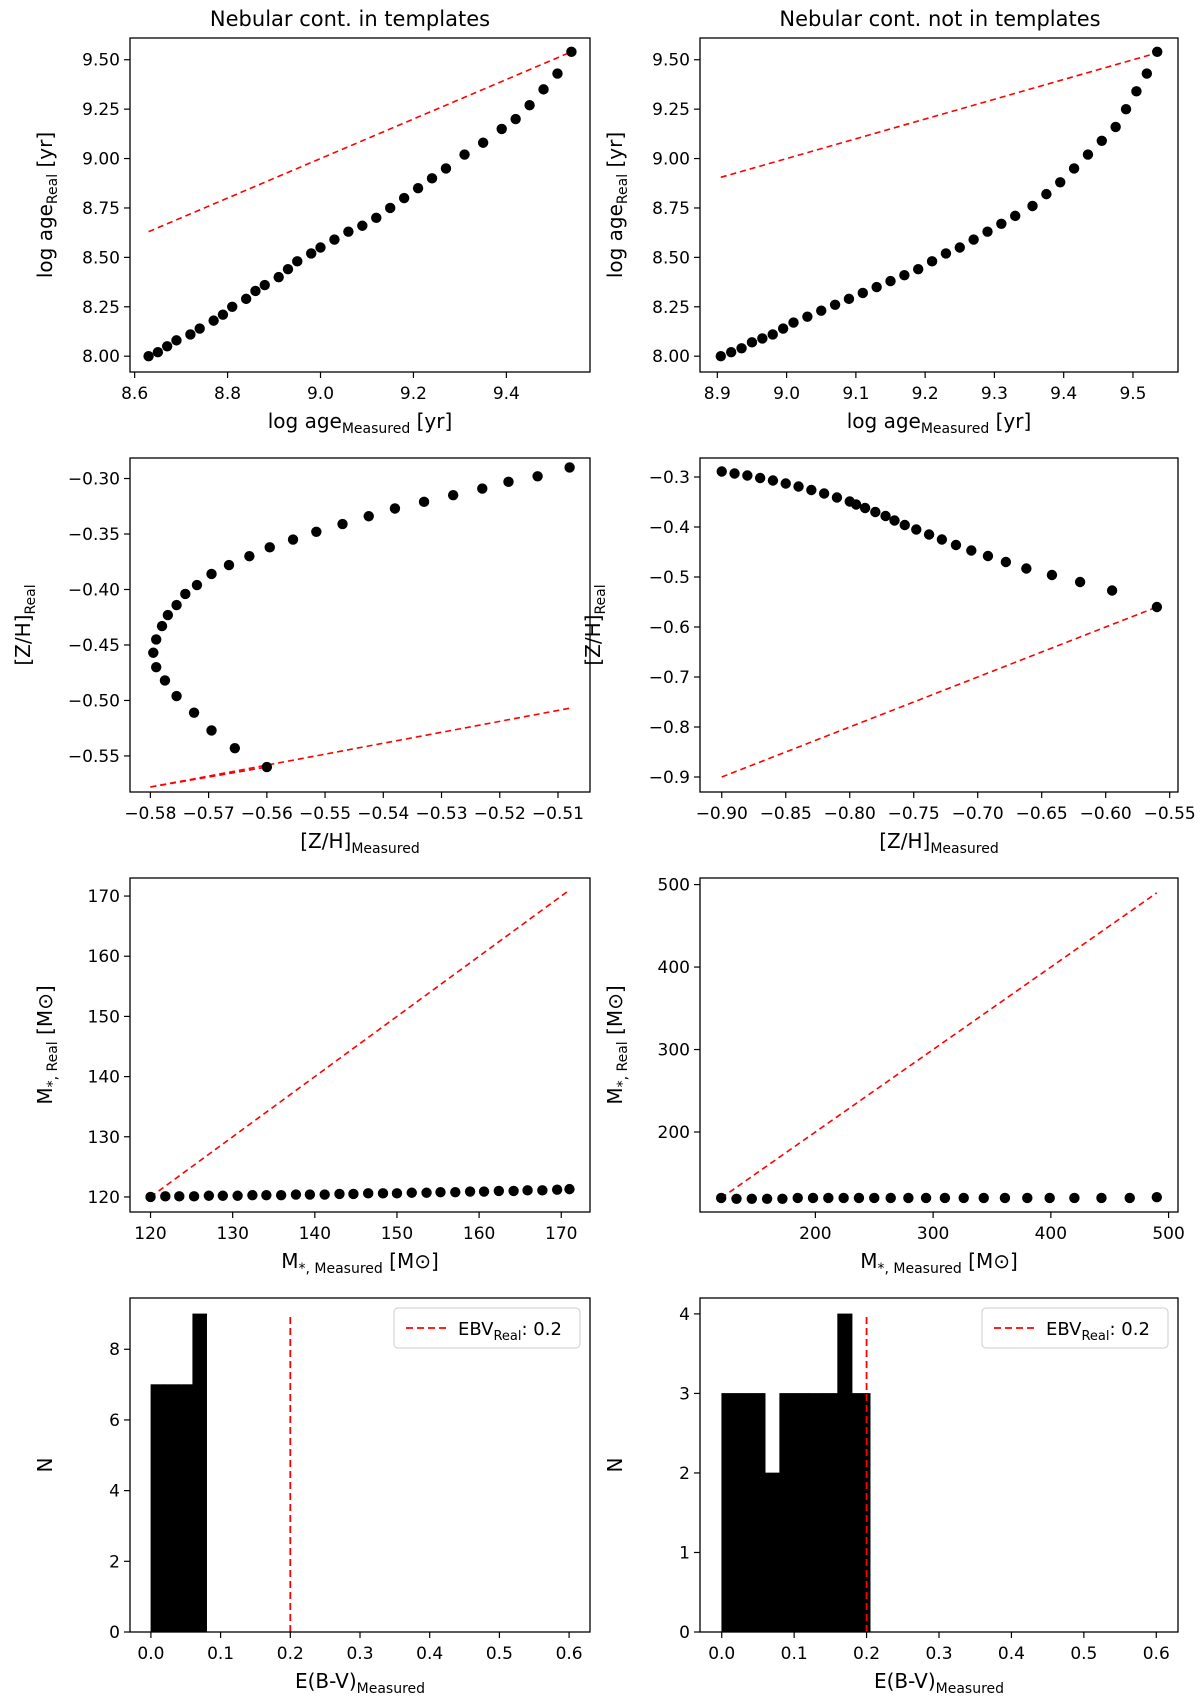  Describe the element at coordinates (669, 728) in the screenshot. I see `y-tick-label: −0.8` at that location.